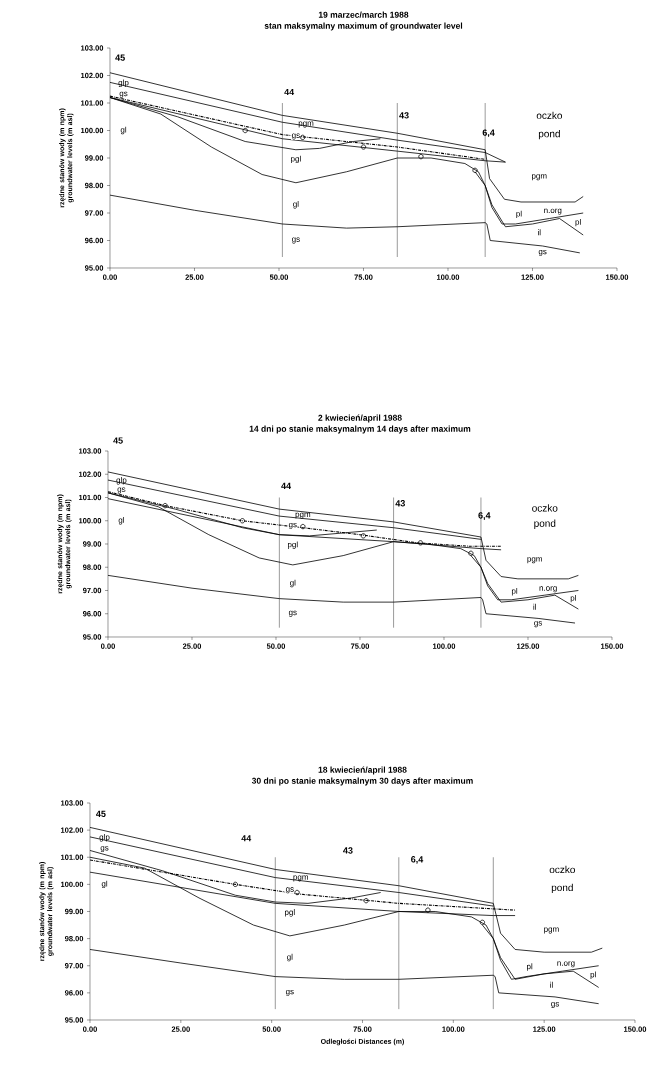  Describe the element at coordinates (362, 770) in the screenshot. I see `chart-title: 18 kwiecień/april 1988` at that location.